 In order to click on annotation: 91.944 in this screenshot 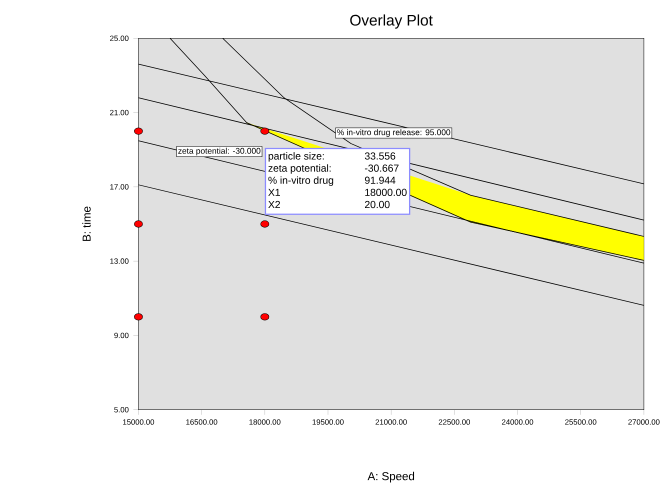, I will do `click(380, 180)`.